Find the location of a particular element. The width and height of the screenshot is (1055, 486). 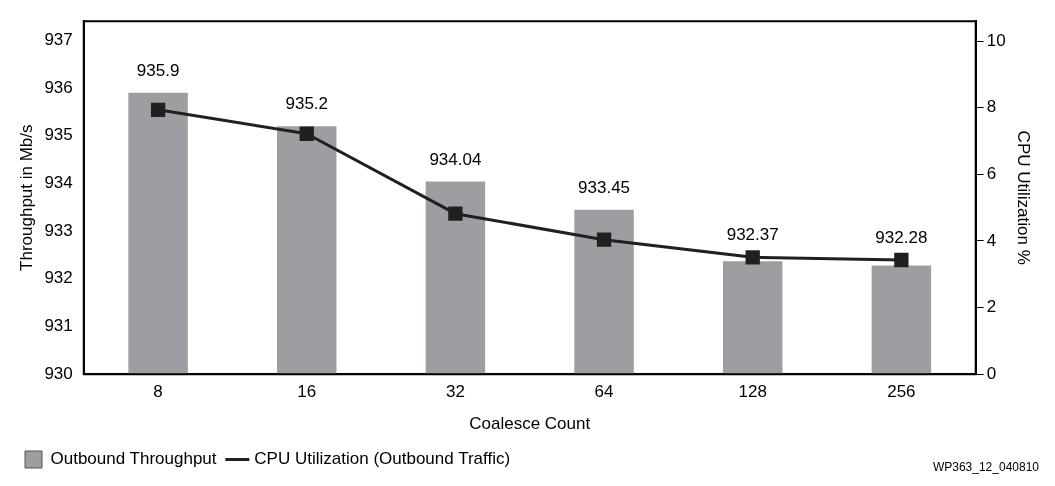

text: WP363_12_040810 is located at coordinates (985, 467).